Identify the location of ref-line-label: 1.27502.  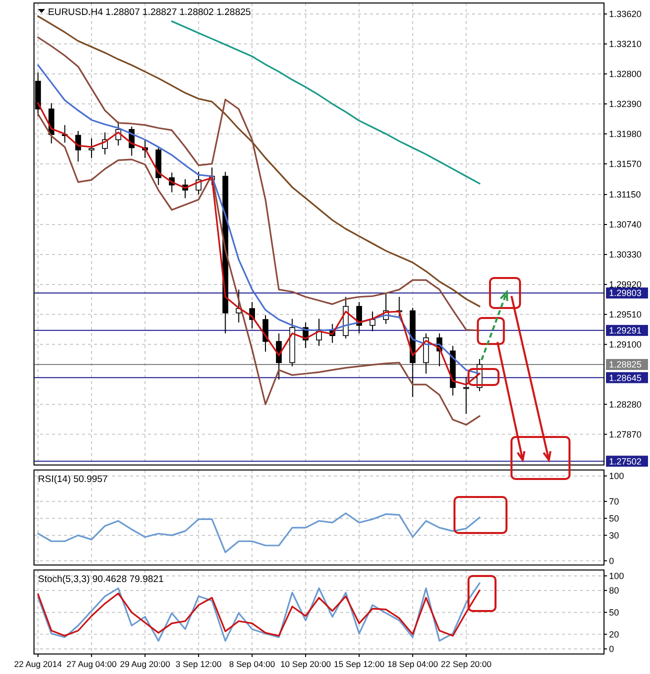
(625, 461).